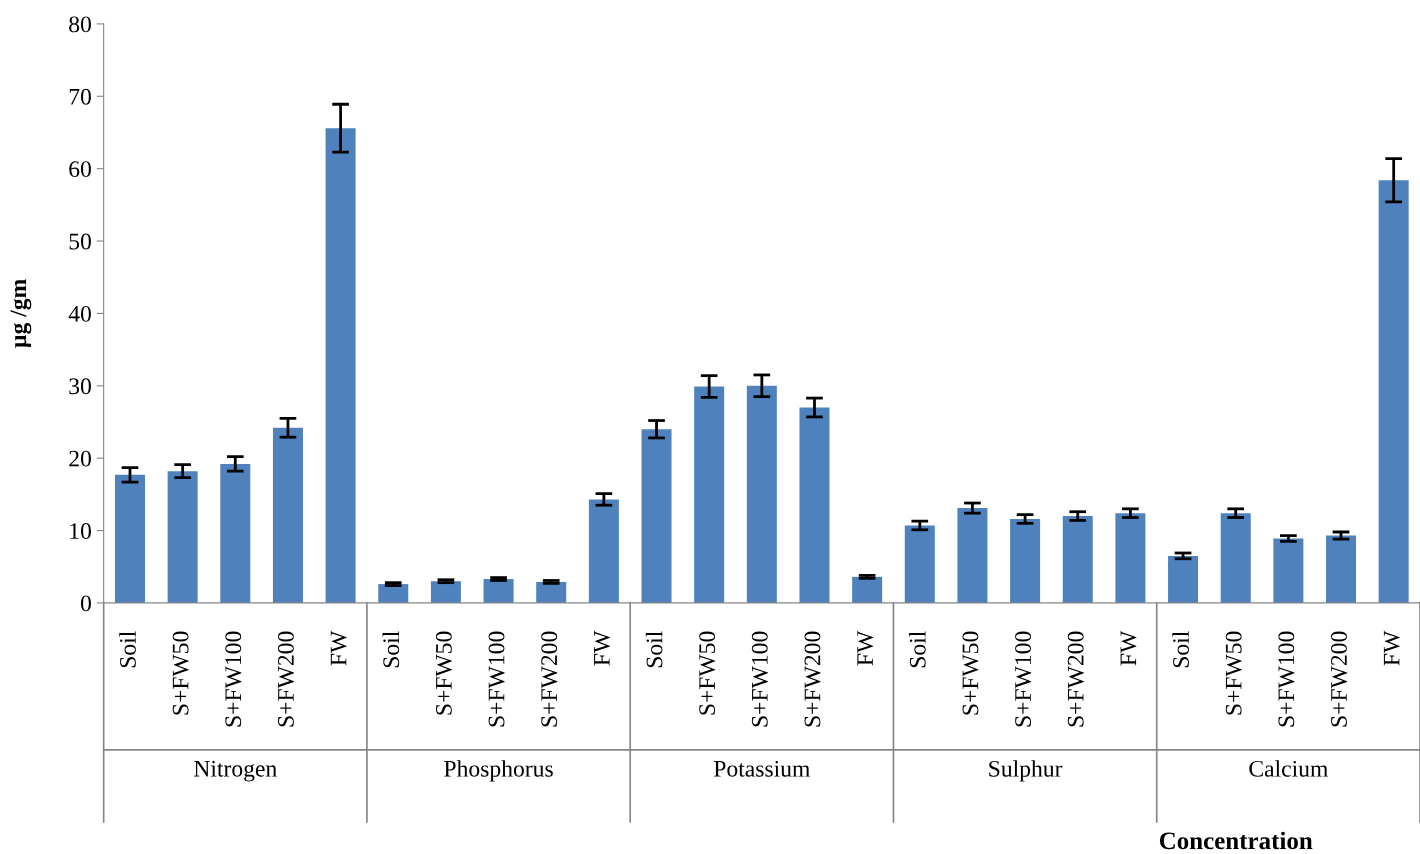  I want to click on text: Calcium, so click(1288, 768).